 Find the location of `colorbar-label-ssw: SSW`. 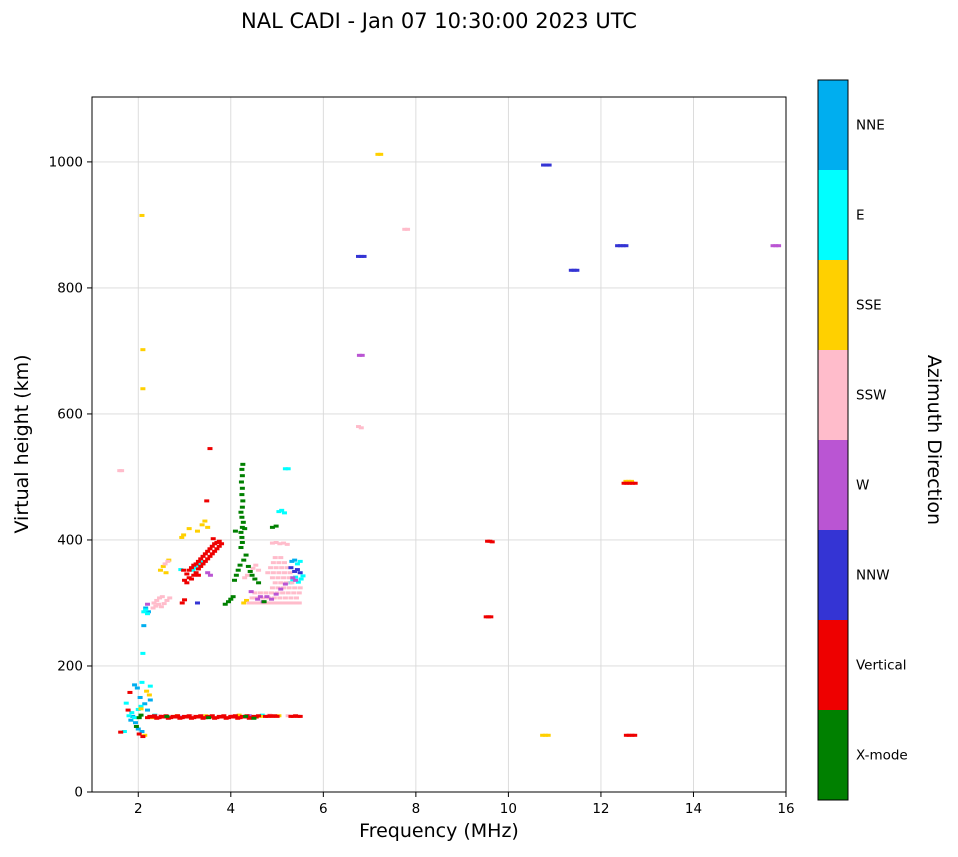

colorbar-label-ssw: SSW is located at coordinates (871, 396).